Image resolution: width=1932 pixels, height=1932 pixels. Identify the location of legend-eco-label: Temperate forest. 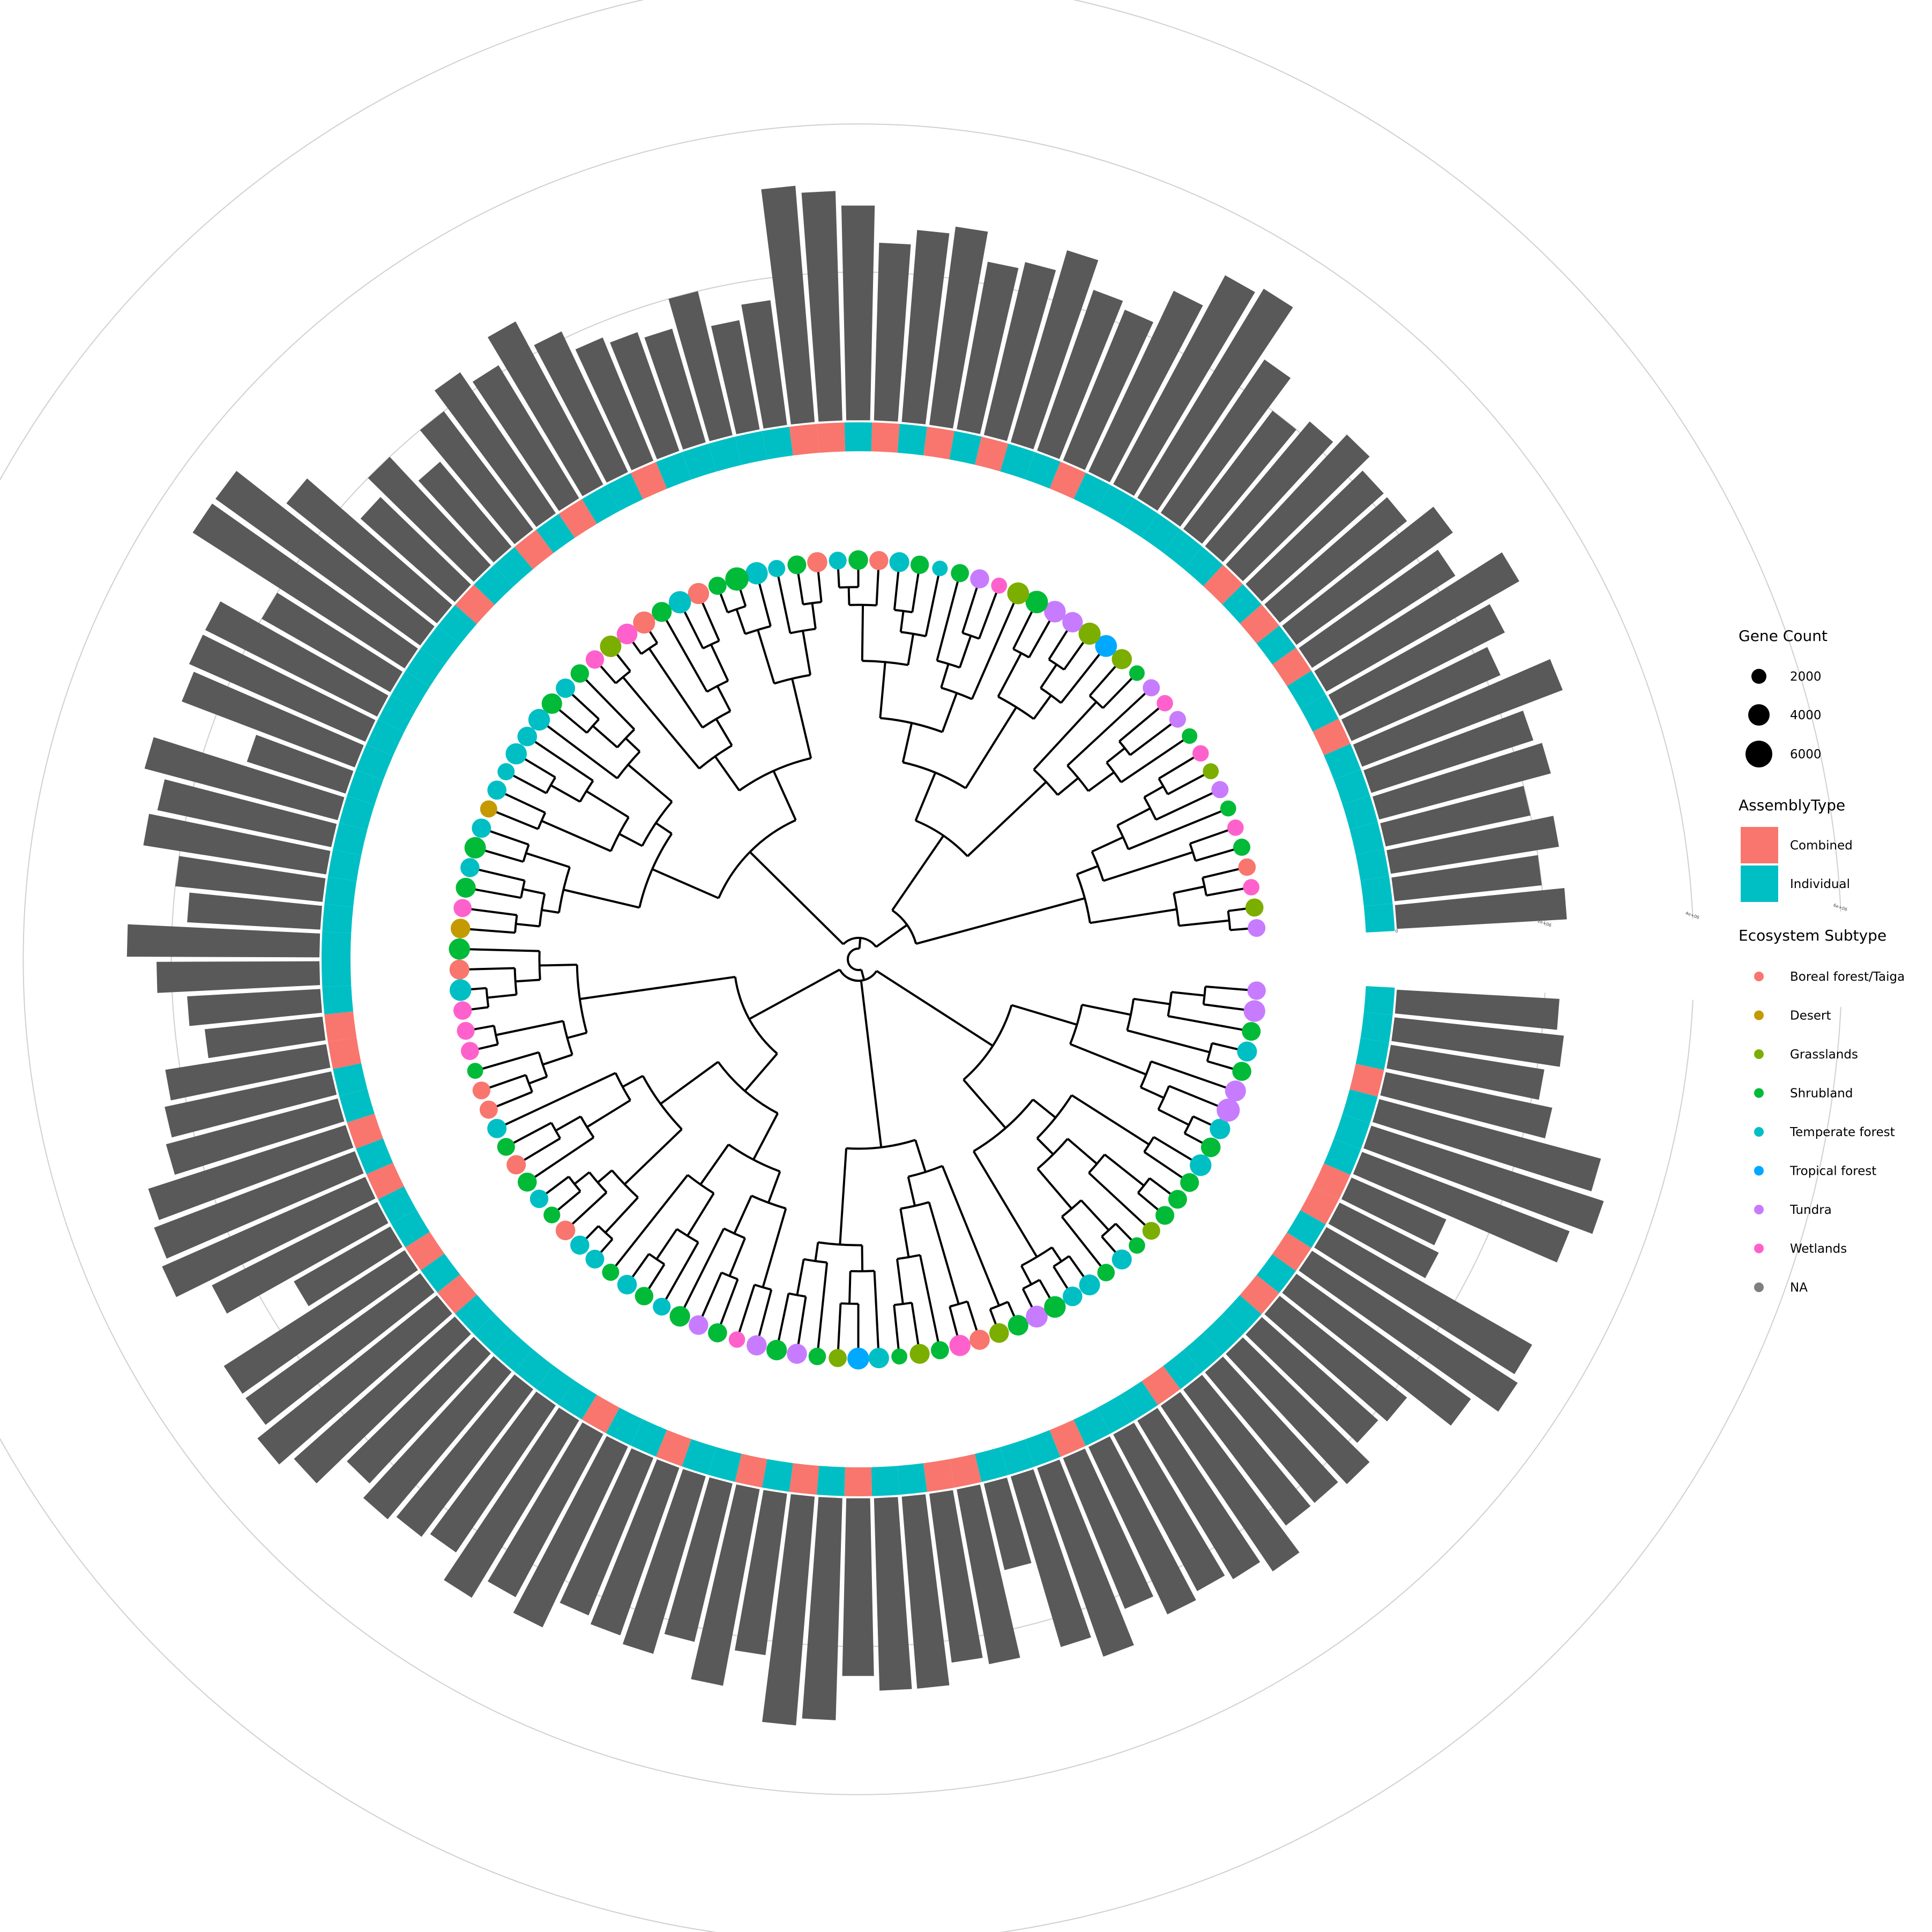
(1842, 1132).